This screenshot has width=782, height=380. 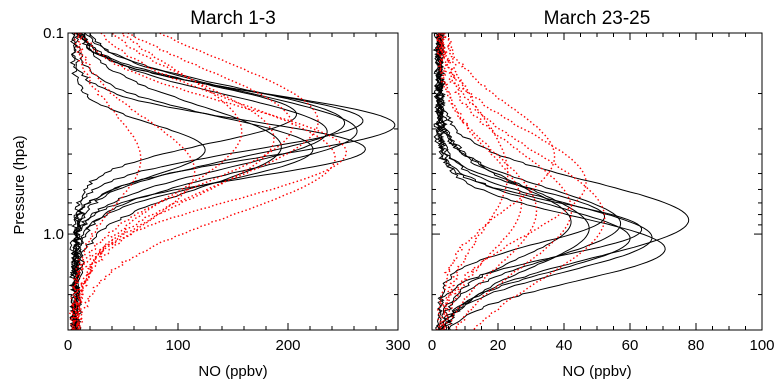 What do you see at coordinates (564, 345) in the screenshot?
I see `x-tick-label: 40` at bounding box center [564, 345].